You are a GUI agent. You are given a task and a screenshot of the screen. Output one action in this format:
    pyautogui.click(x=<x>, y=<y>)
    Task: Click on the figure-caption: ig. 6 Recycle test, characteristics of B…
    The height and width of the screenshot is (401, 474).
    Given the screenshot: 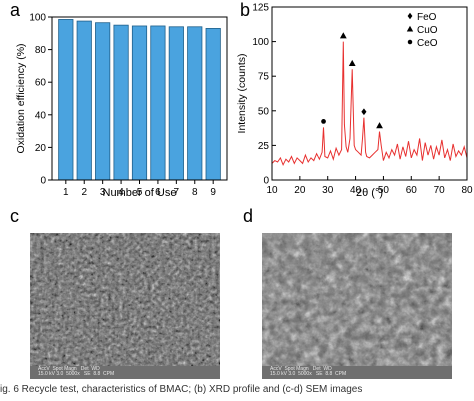 What is the action you would take?
    pyautogui.click(x=181, y=389)
    